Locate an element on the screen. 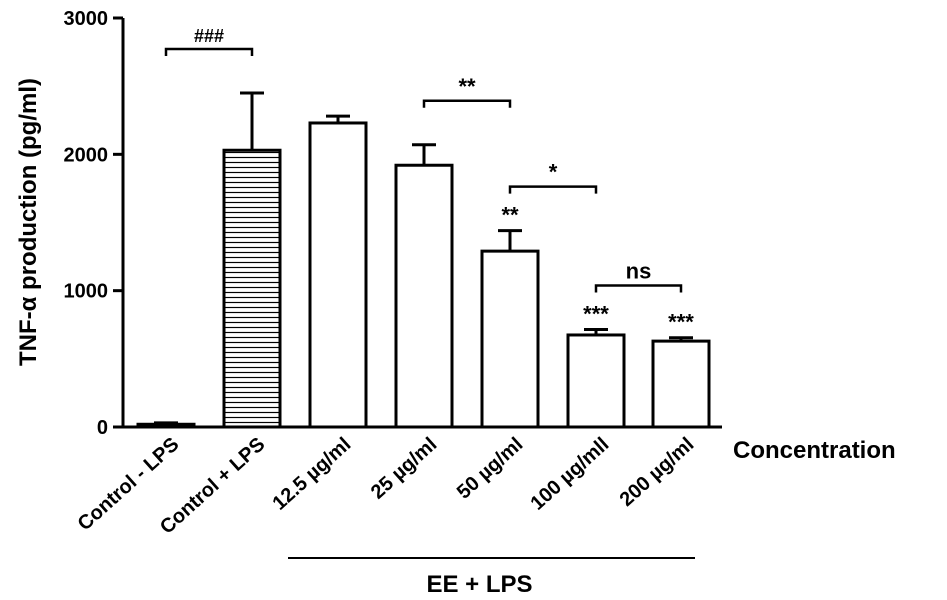 This screenshot has height=600, width=947. significance-marks: ***** *** is located at coordinates (597, 269).